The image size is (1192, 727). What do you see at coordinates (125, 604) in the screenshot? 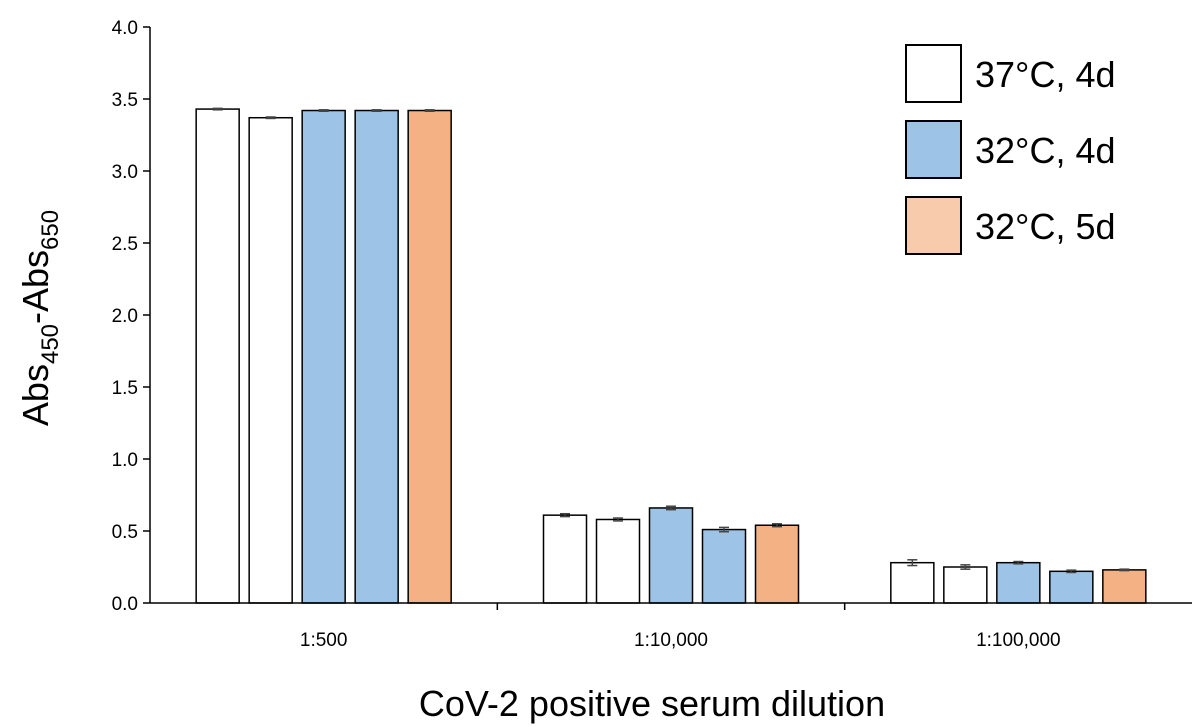
I see `y-tick-label: 0.0` at bounding box center [125, 604].